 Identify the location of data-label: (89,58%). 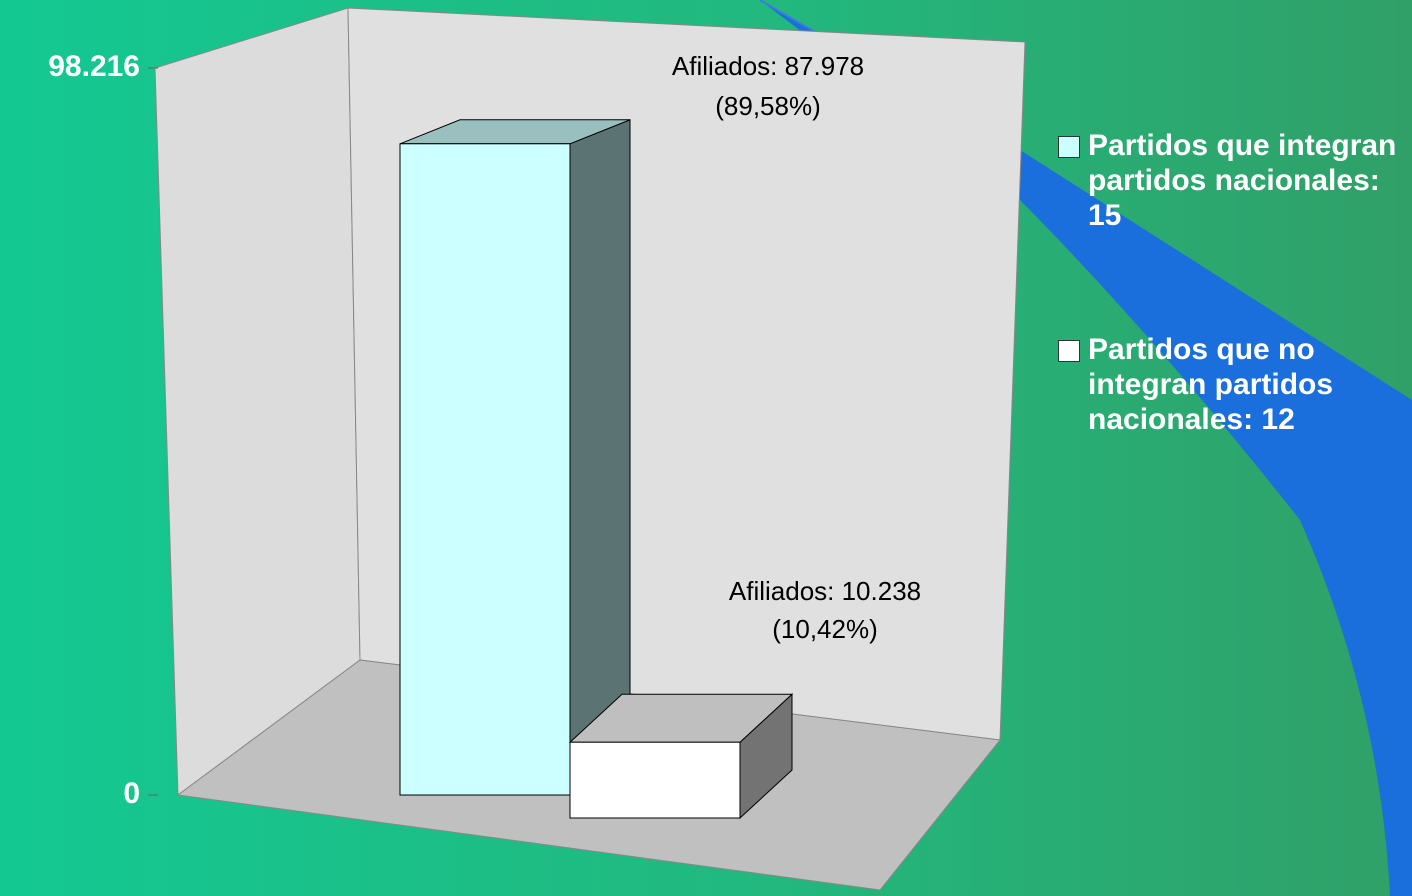
(768, 106).